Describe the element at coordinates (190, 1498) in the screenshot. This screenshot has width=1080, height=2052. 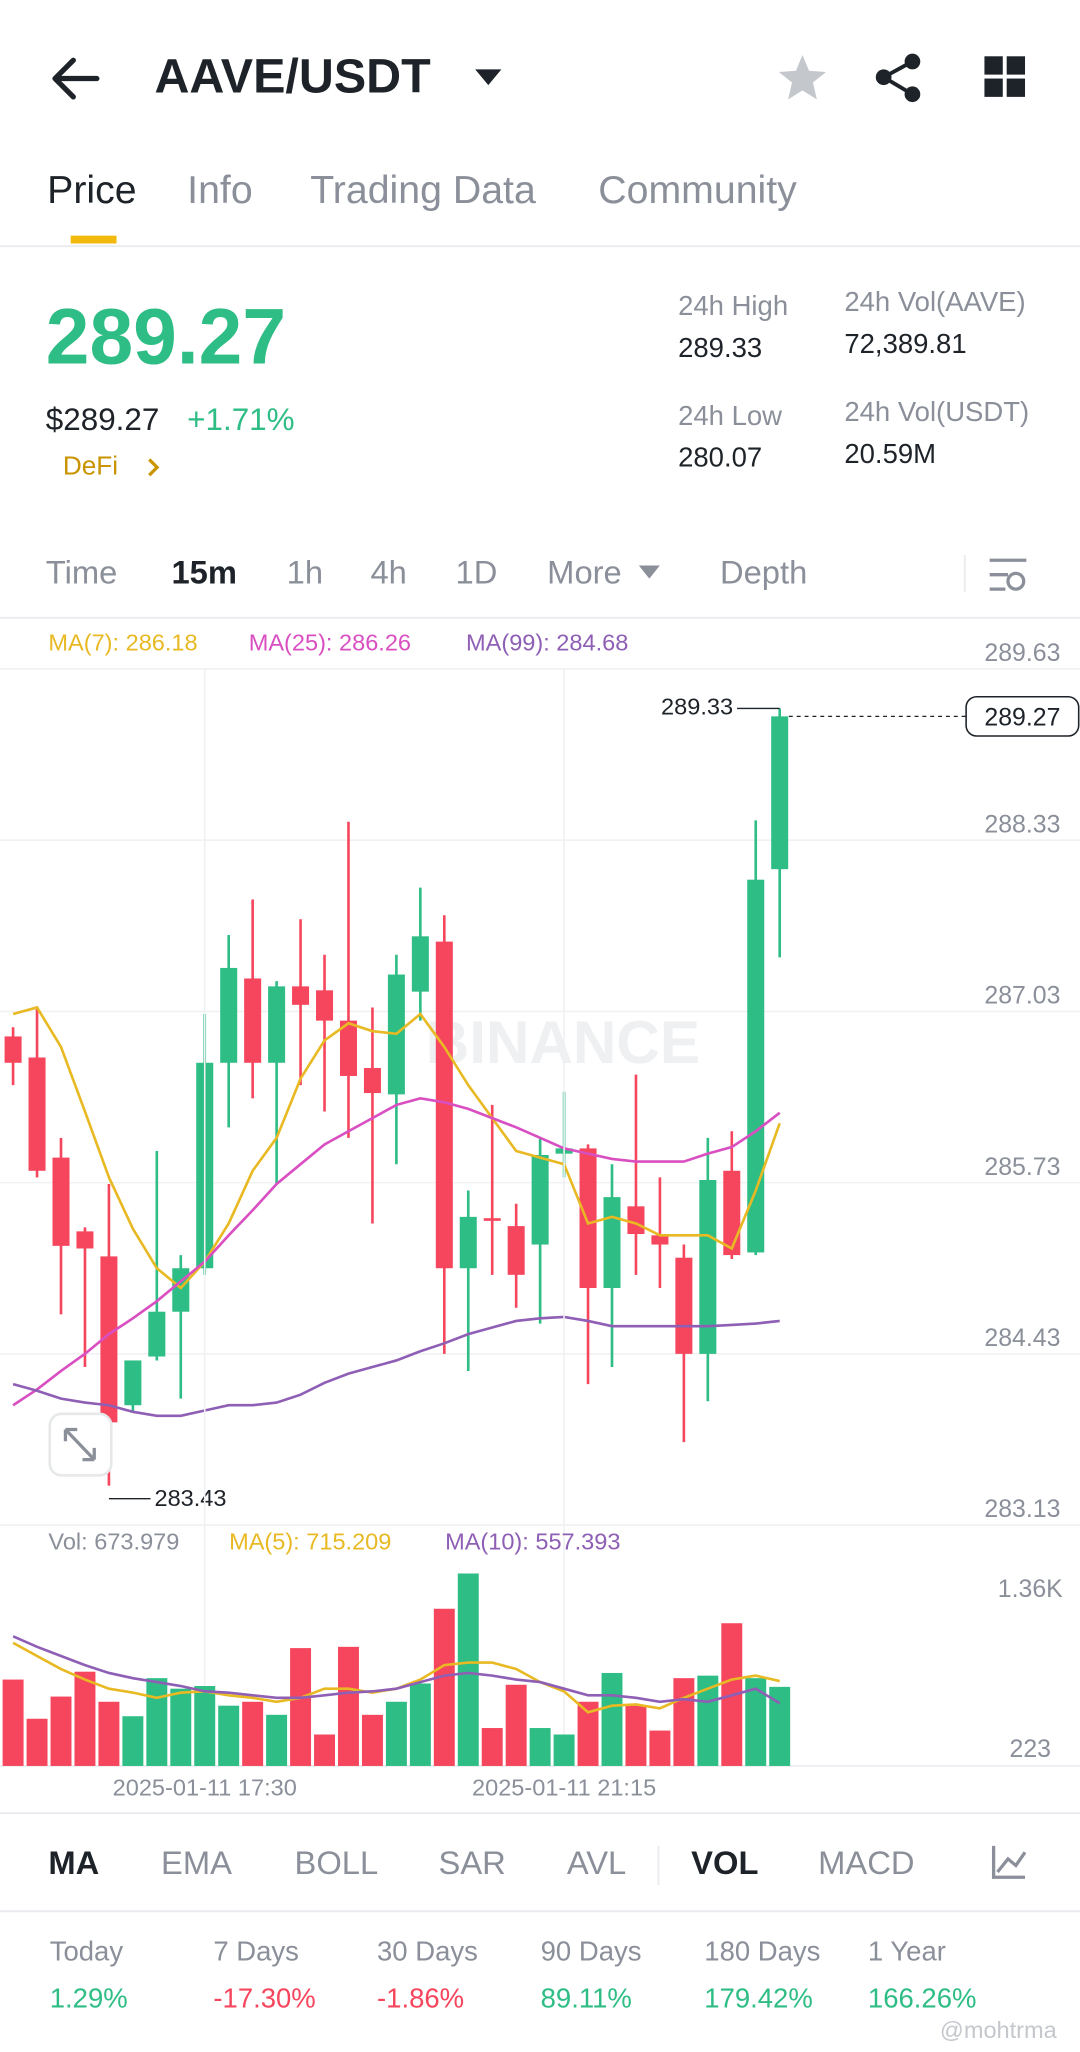
I see `low-label: 283.43` at that location.